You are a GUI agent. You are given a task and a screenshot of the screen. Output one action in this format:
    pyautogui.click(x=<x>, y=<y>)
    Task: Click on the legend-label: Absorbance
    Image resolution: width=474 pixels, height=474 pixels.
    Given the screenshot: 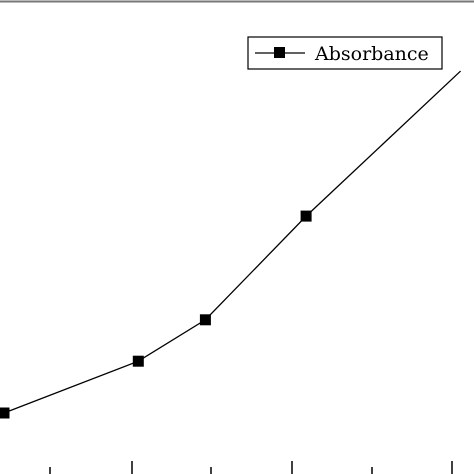 What is the action you would take?
    pyautogui.click(x=371, y=54)
    